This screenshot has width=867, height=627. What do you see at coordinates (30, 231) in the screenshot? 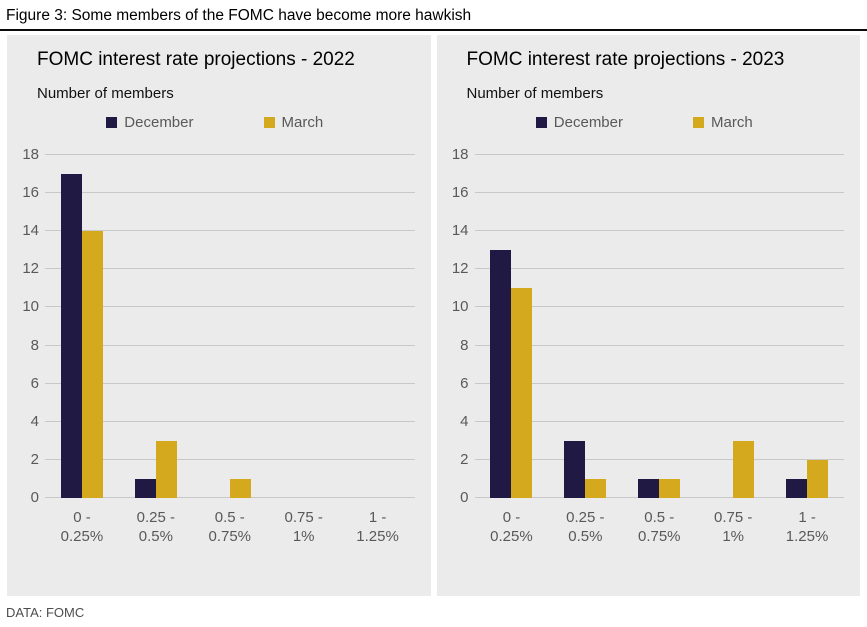
I see `y-tick-label: 14` at bounding box center [30, 231].